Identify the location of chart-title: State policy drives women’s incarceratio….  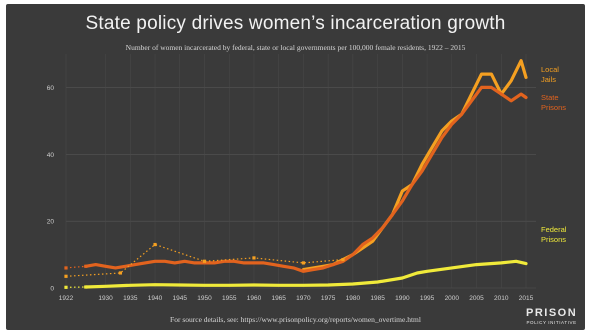
(295, 23).